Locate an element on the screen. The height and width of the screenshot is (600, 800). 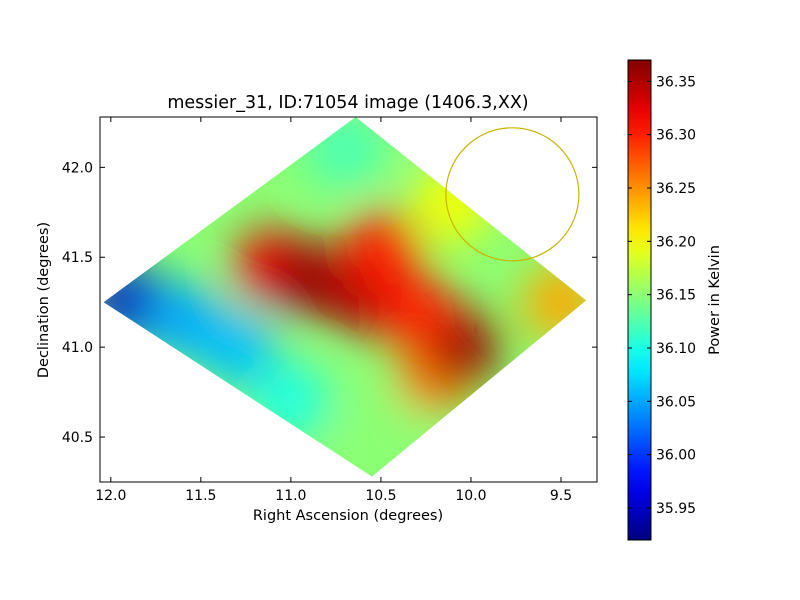
colorbar-tick-label: 36.05 is located at coordinates (676, 402).